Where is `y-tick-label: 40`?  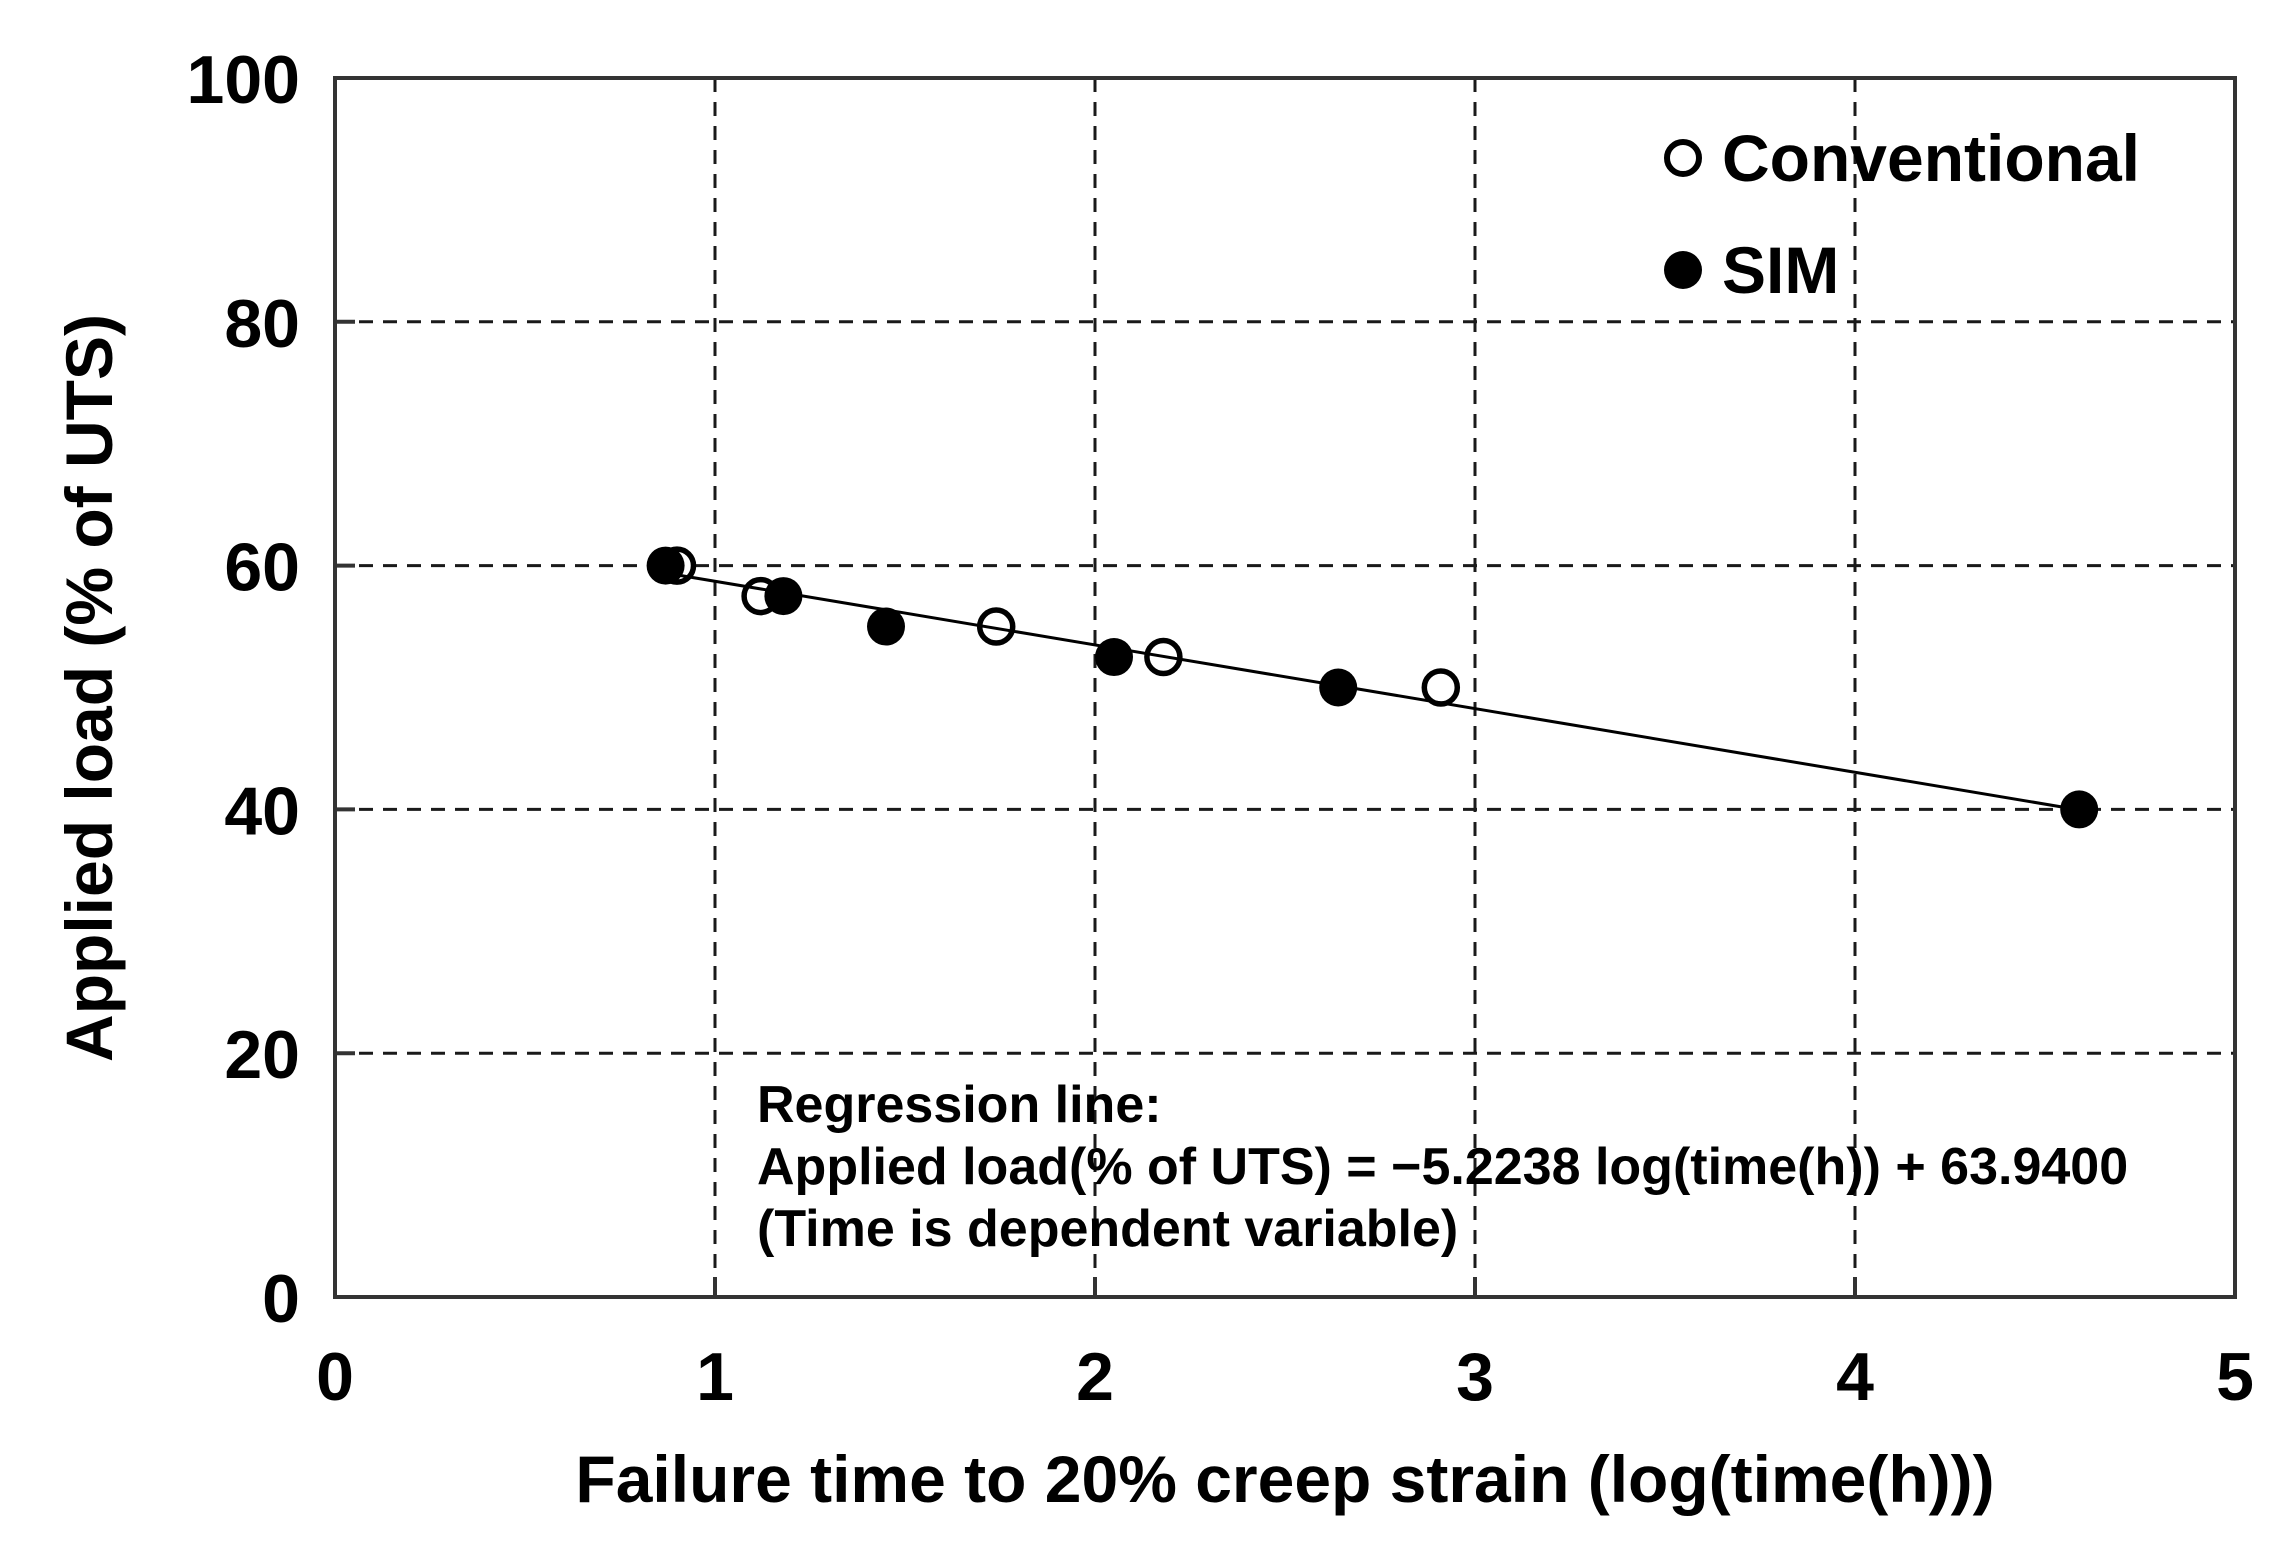 y-tick-label: 40 is located at coordinates (262, 811).